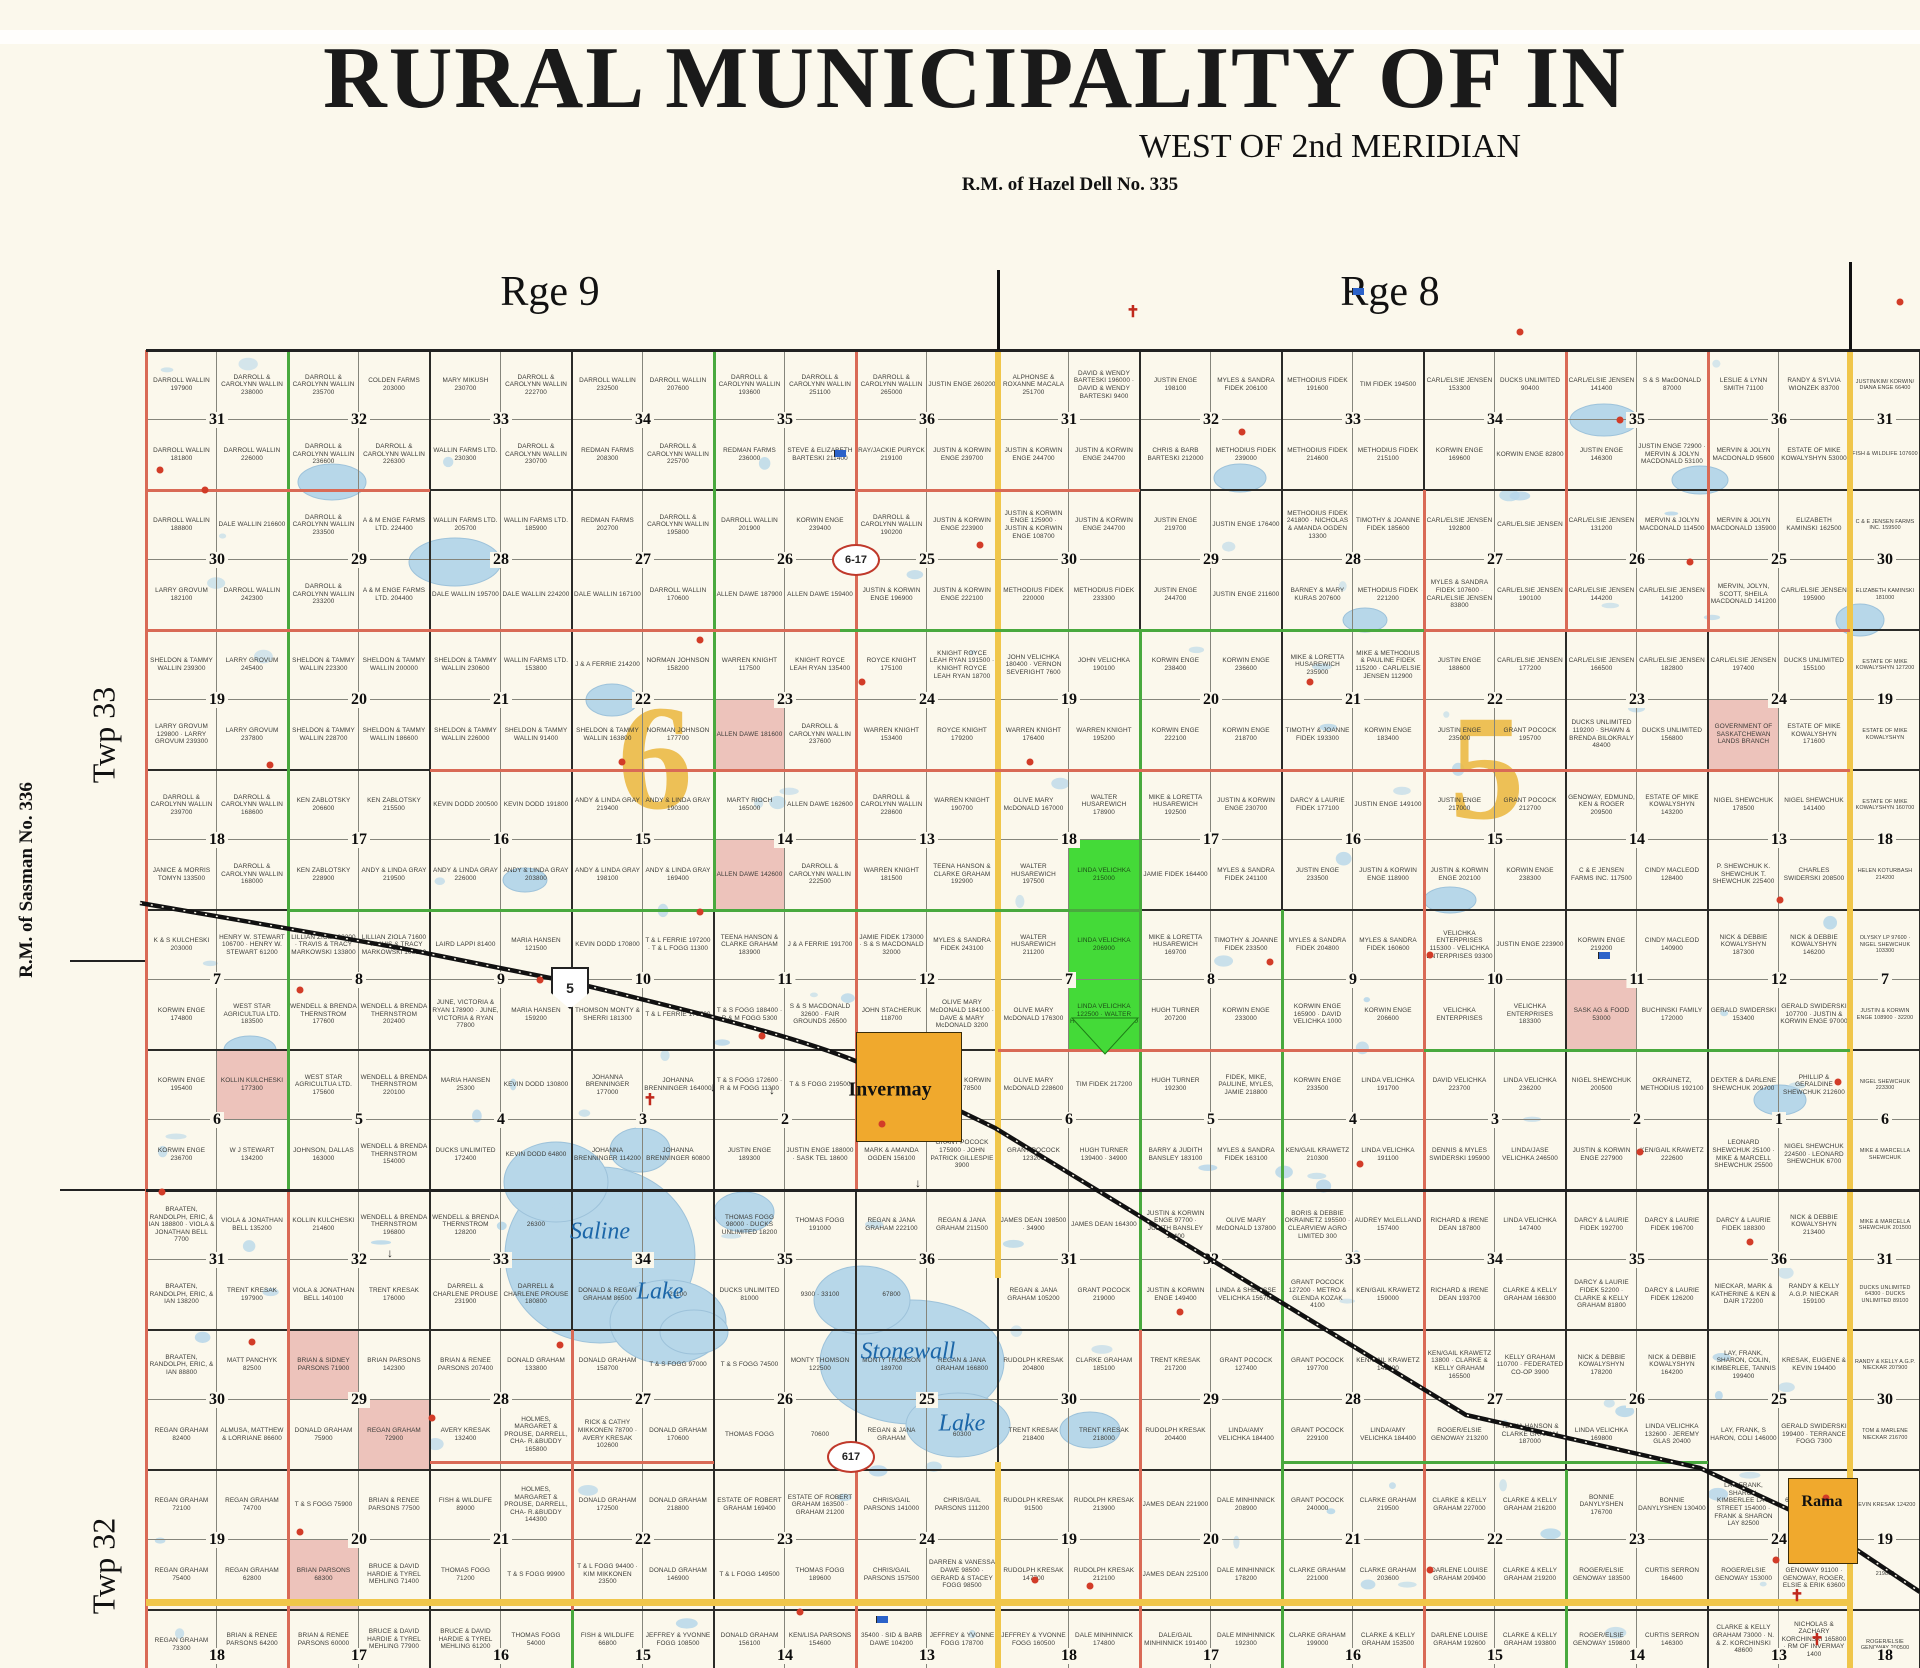 Image resolution: width=1920 pixels, height=1668 pixels. Describe the element at coordinates (750, 945) in the screenshot. I see `quarter-parcel: TEENA HANSON & CLARKE GRAHAM 183900` at that location.